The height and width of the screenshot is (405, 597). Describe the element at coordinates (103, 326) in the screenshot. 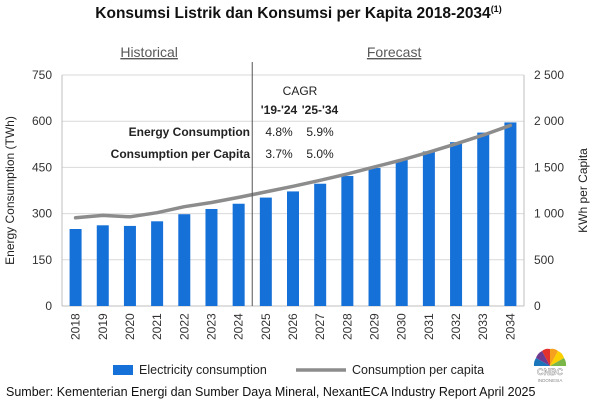

I see `x-tick-label: 2019` at that location.